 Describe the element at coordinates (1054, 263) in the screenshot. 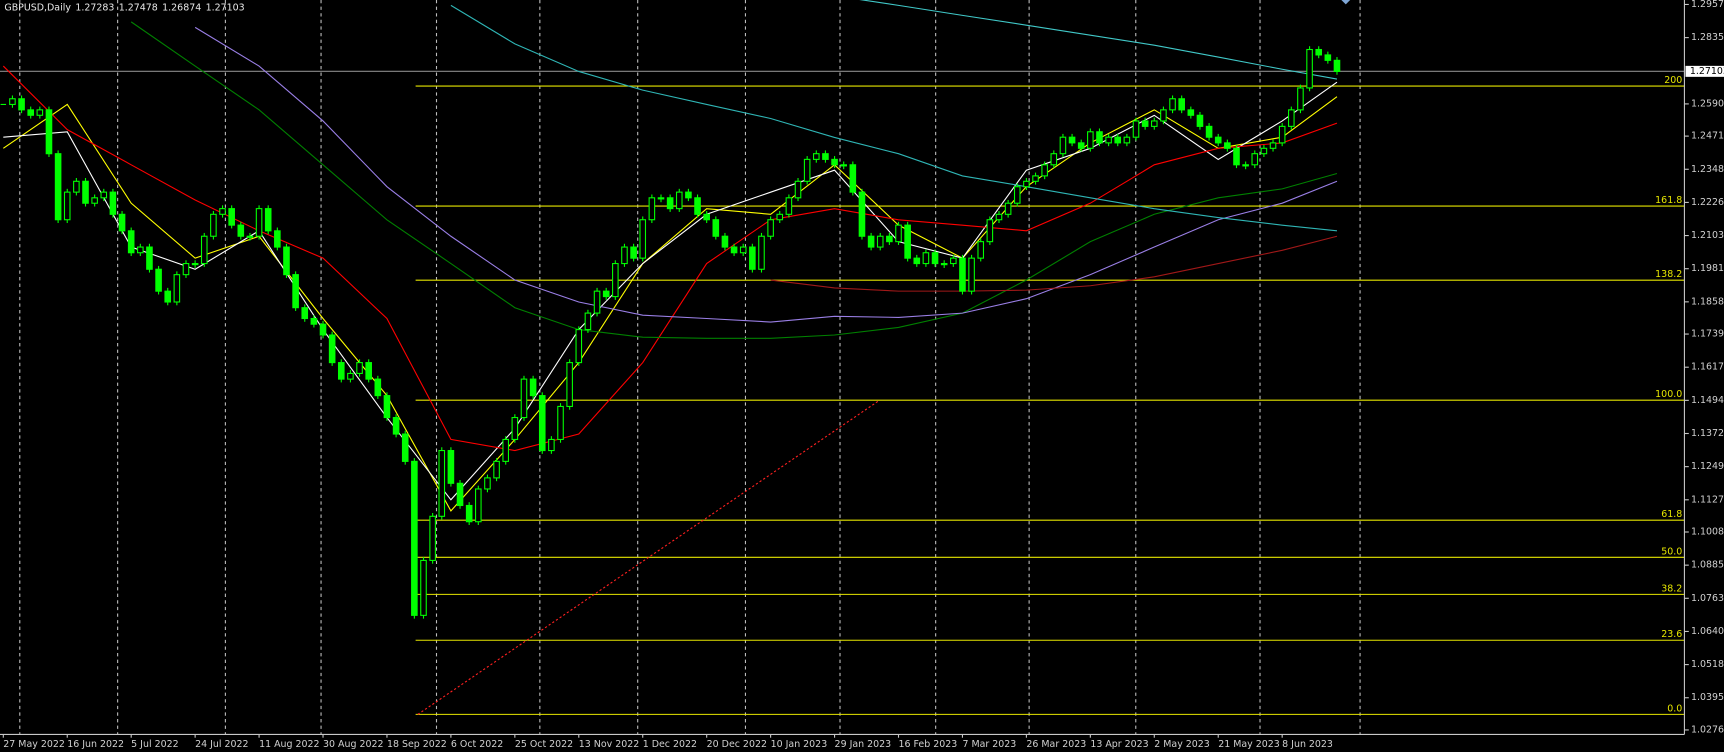

I see `moving-average` at that location.